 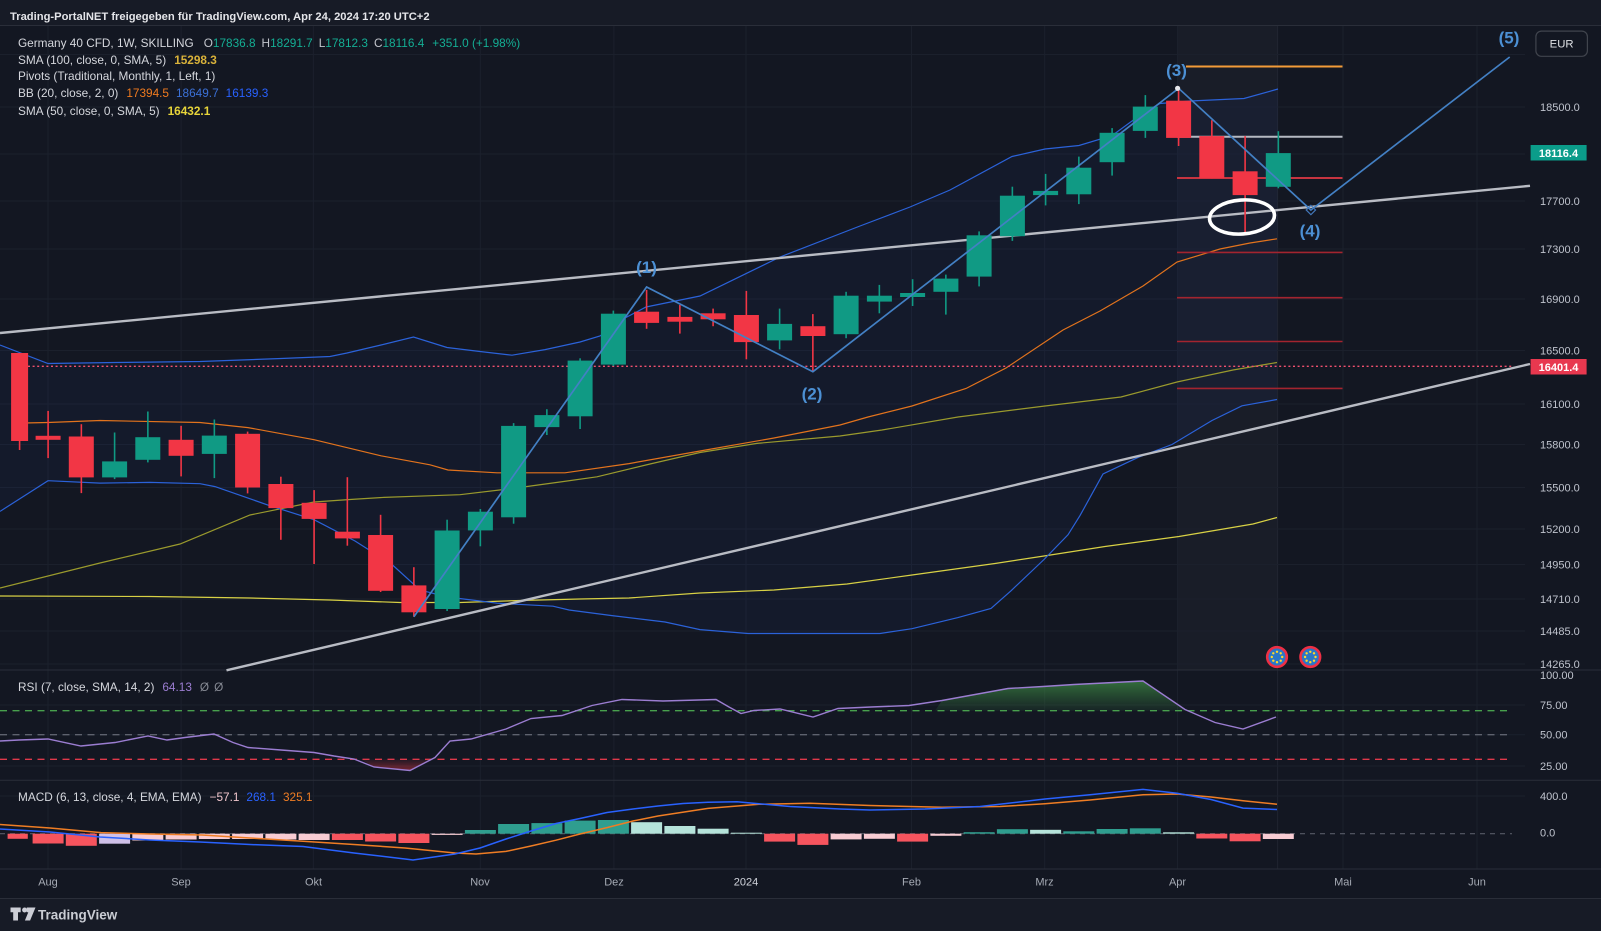 I want to click on svg-text: Aug, so click(x=48, y=883).